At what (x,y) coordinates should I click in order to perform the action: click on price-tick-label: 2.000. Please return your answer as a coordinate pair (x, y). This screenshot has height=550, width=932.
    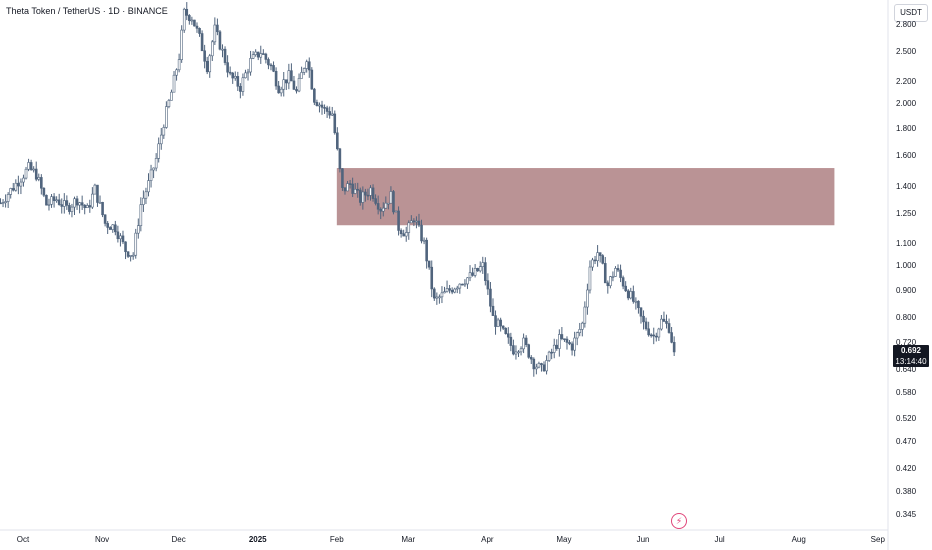
    Looking at the image, I should click on (906, 103).